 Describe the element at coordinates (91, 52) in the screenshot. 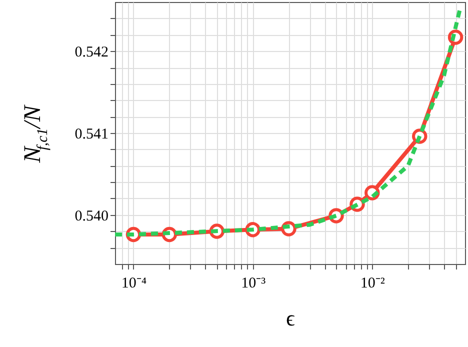

I see `y-tick-label: 0.542` at that location.